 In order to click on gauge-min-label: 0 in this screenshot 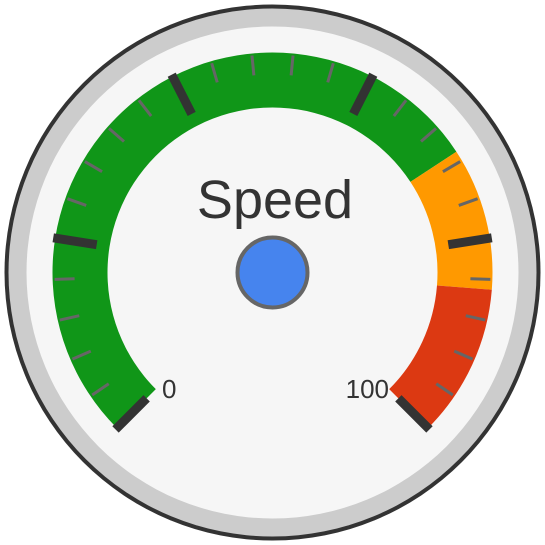, I will do `click(169, 389)`.